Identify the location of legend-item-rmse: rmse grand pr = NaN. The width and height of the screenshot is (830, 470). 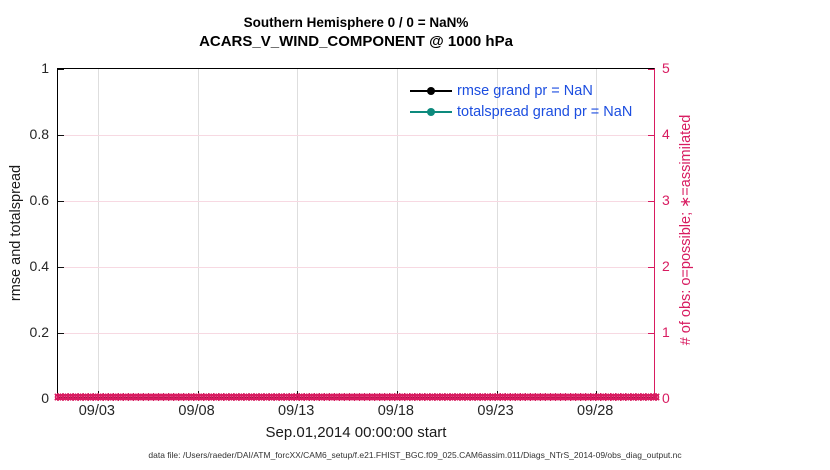
(521, 90).